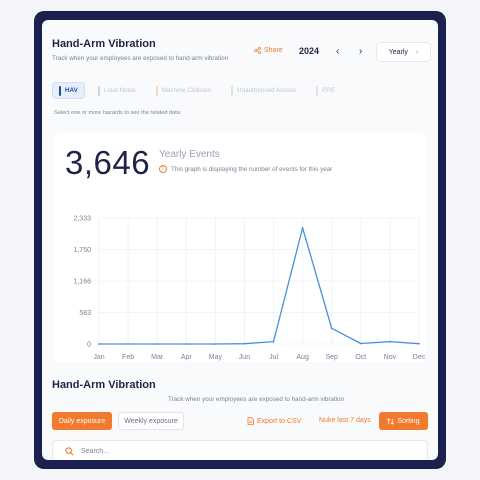 The image size is (480, 480). Describe the element at coordinates (163, 169) in the screenshot. I see `info-icon: !` at that location.